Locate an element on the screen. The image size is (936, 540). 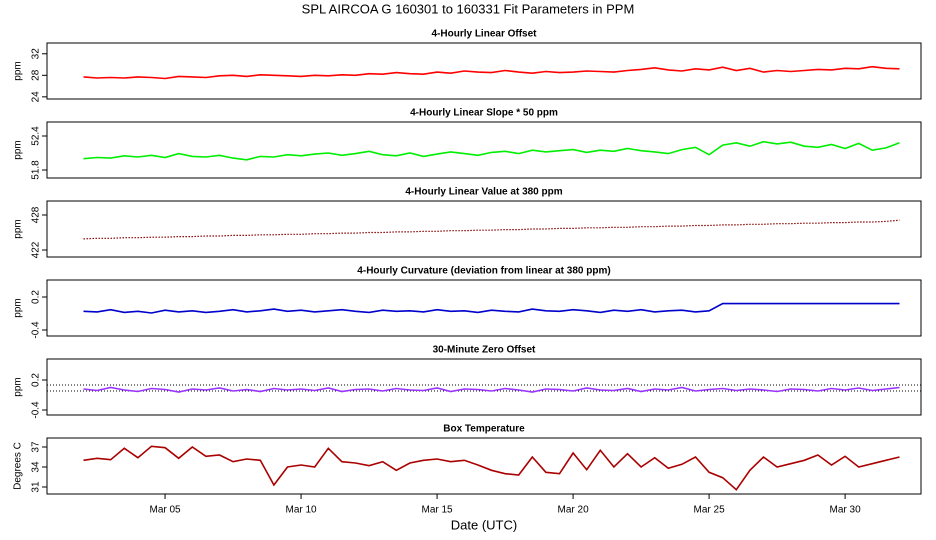
x-tick-label: Mar 05 is located at coordinates (165, 510).